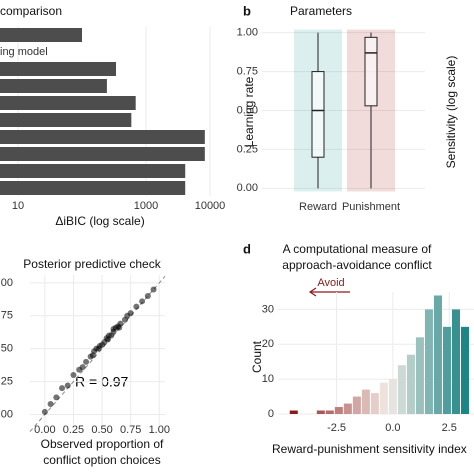  What do you see at coordinates (130, 430) in the screenshot?
I see `x-tick-label: 0.75` at bounding box center [130, 430].